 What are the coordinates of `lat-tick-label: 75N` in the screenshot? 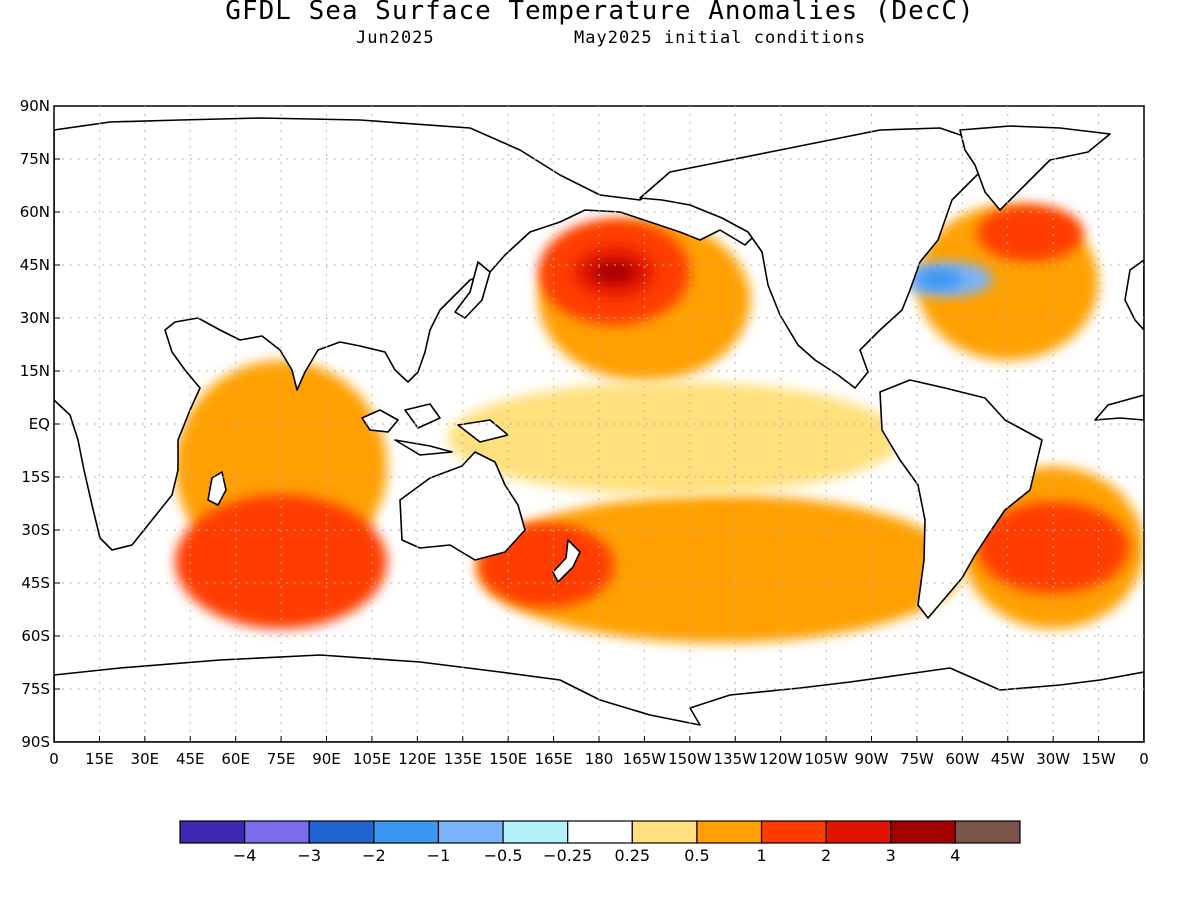 It's located at (35, 159).